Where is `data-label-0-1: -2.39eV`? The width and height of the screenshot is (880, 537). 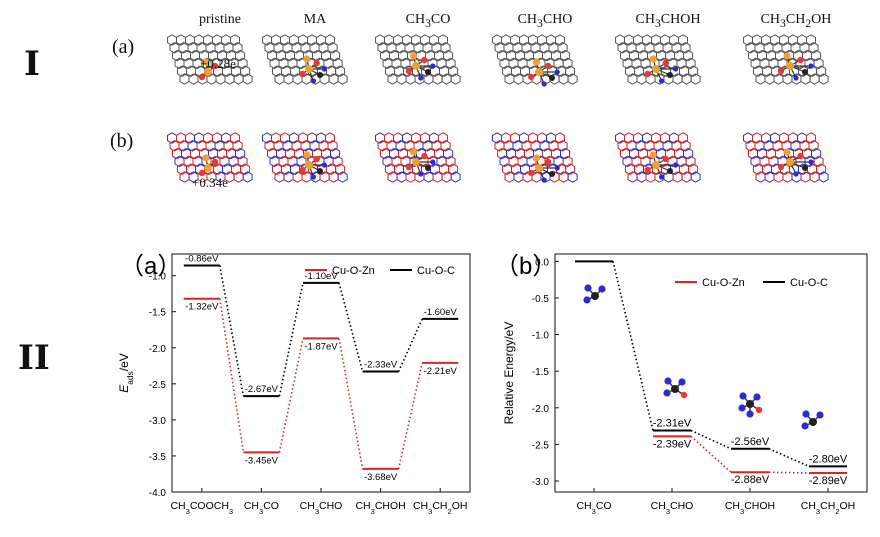
data-label-0-1: -2.39eV is located at coordinates (672, 444).